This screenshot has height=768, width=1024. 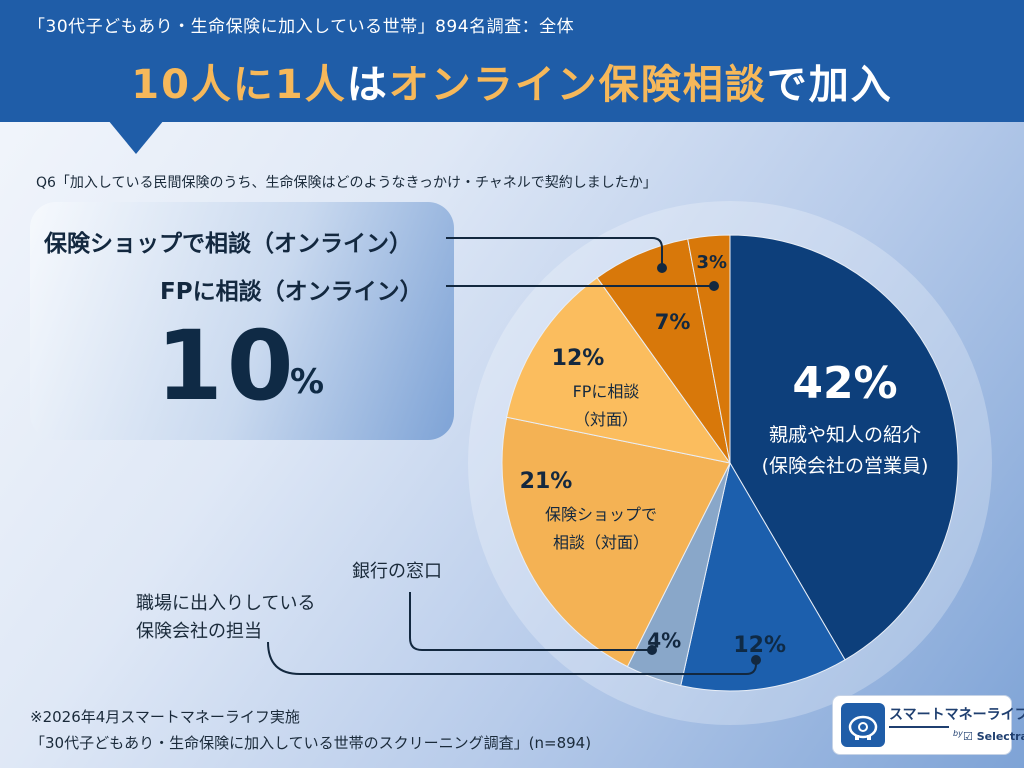 What do you see at coordinates (239, 85) in the screenshot?
I see `title-part-1: 10人に1人` at bounding box center [239, 85].